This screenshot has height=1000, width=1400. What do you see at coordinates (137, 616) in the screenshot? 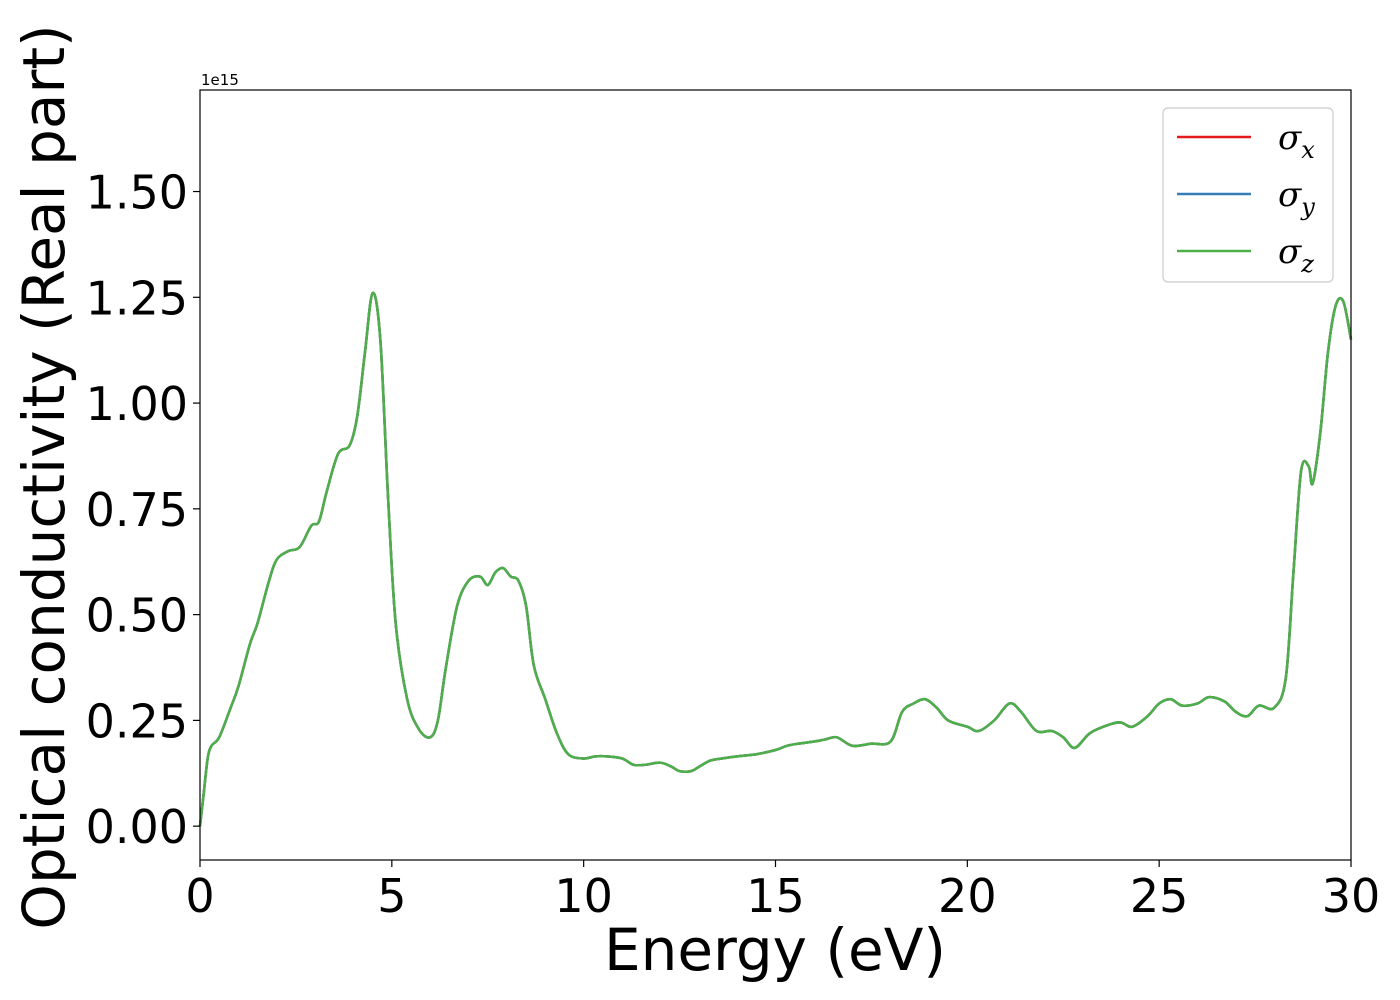
I see `y-tick-label: 0.50` at bounding box center [137, 616].